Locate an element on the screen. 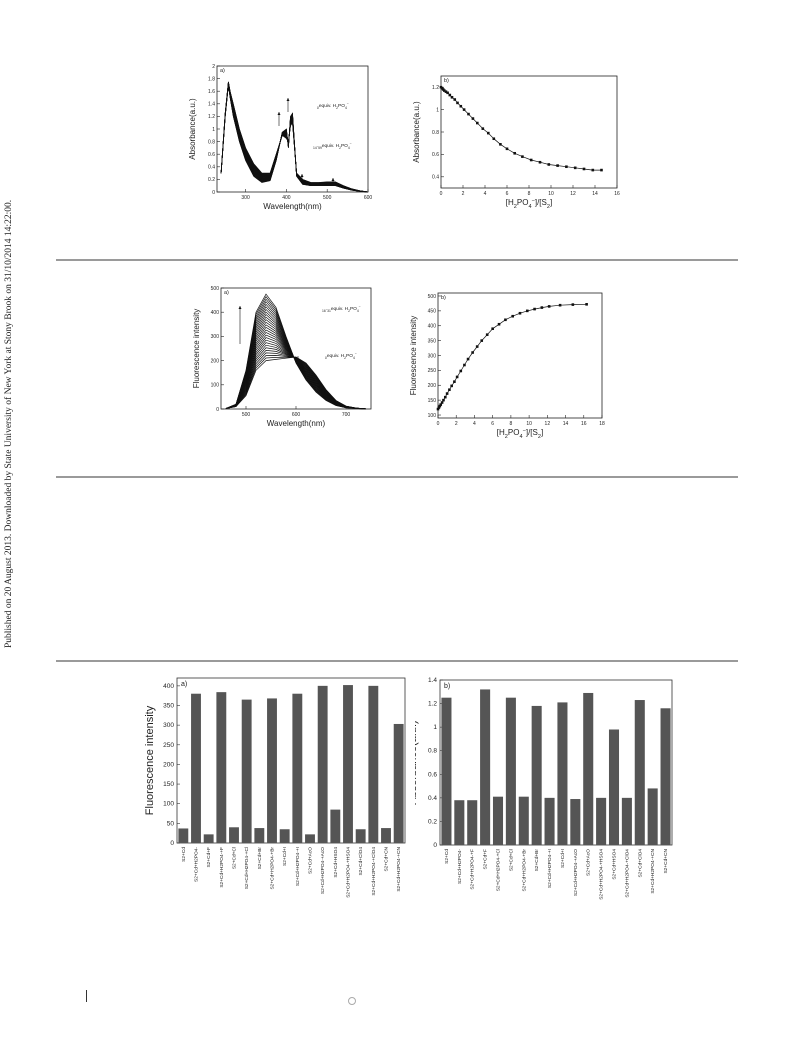  label-part: 9 is located at coordinates (321, 148).